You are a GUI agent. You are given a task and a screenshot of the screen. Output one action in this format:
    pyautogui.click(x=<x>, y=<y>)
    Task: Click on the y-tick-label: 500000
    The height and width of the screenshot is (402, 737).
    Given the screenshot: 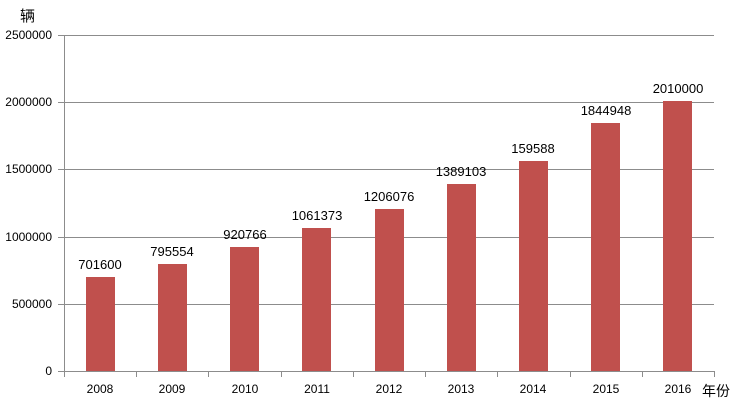 What is the action you would take?
    pyautogui.click(x=31, y=304)
    